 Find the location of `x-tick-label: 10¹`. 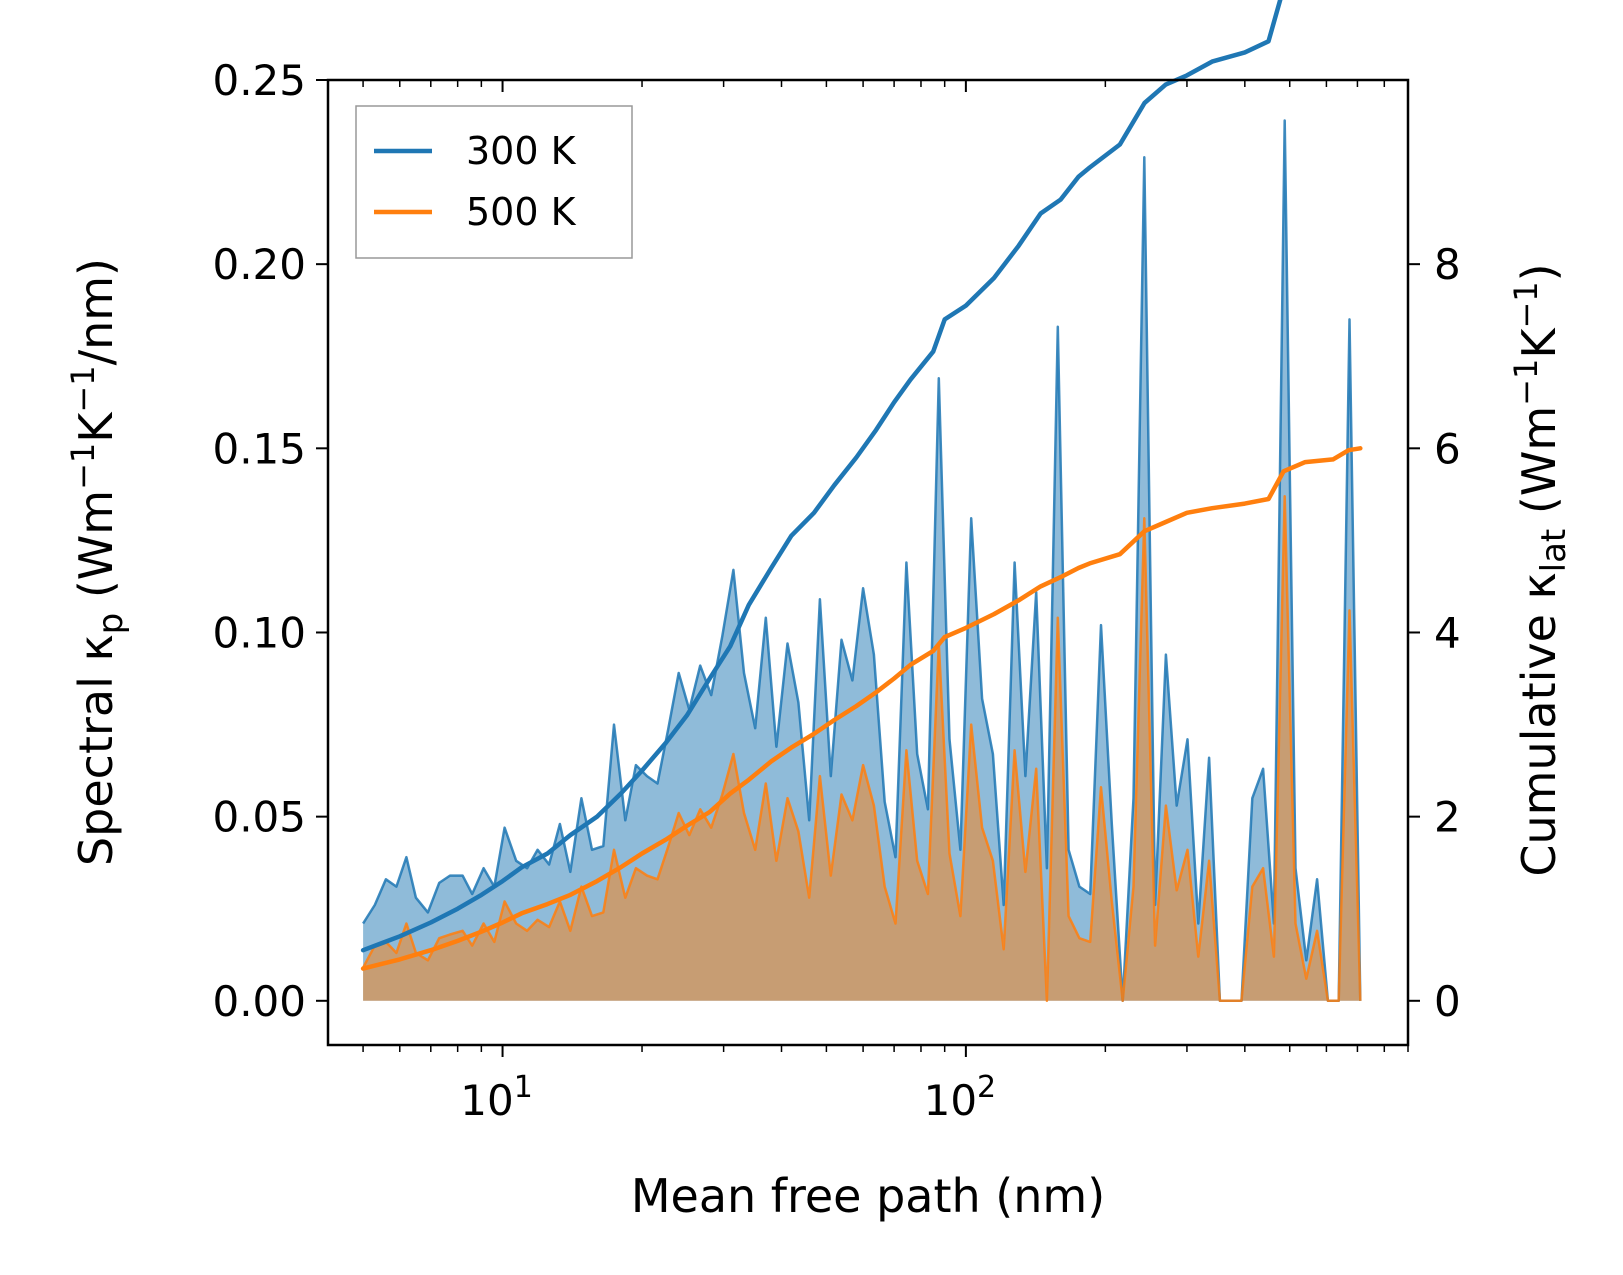

x-tick-label: 10¹ is located at coordinates (496, 1097).